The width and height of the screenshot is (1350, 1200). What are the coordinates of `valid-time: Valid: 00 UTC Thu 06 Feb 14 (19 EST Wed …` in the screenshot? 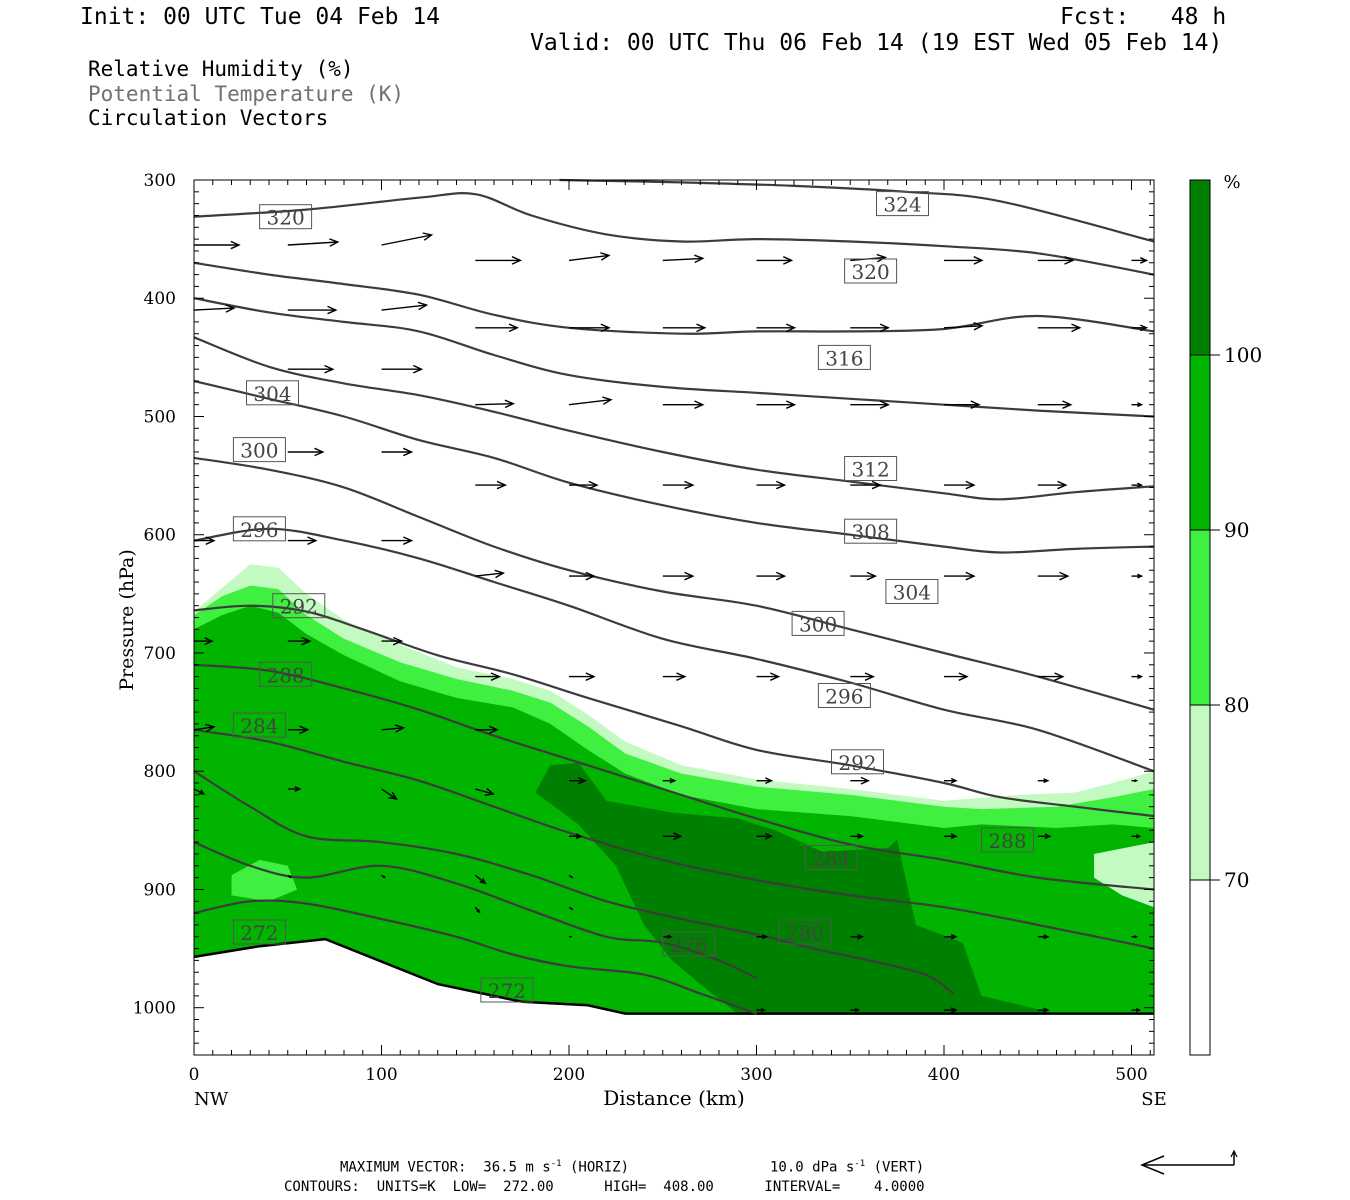 It's located at (876, 43).